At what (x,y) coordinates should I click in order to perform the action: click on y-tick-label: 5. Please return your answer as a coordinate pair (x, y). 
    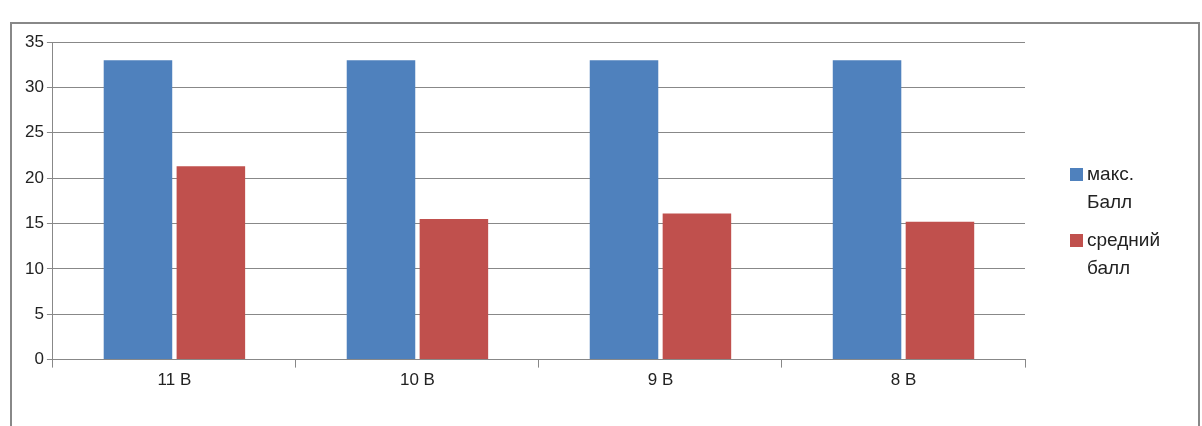
    Looking at the image, I should click on (39, 313).